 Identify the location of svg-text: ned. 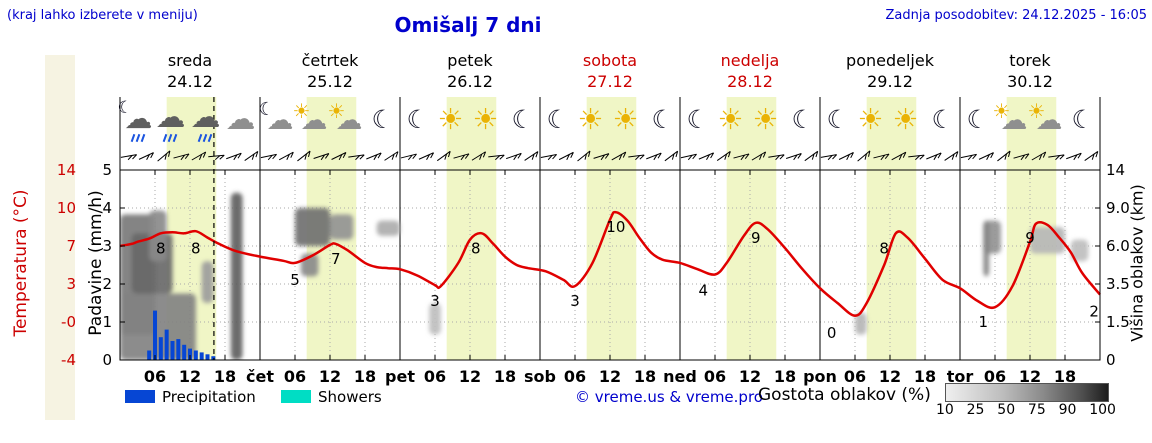
(680, 376).